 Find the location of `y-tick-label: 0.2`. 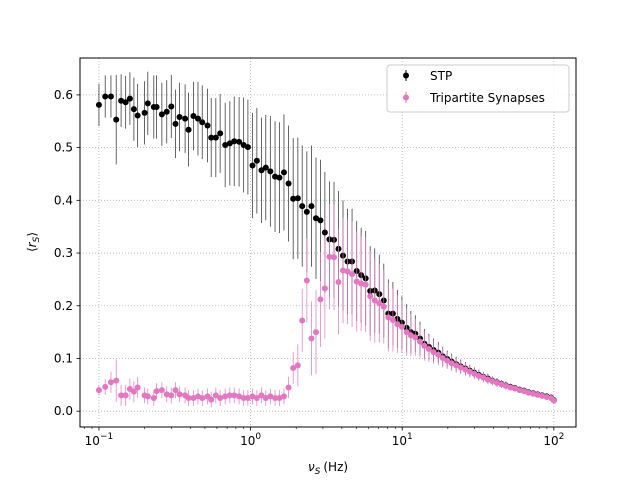

y-tick-label: 0.2 is located at coordinates (63, 306).